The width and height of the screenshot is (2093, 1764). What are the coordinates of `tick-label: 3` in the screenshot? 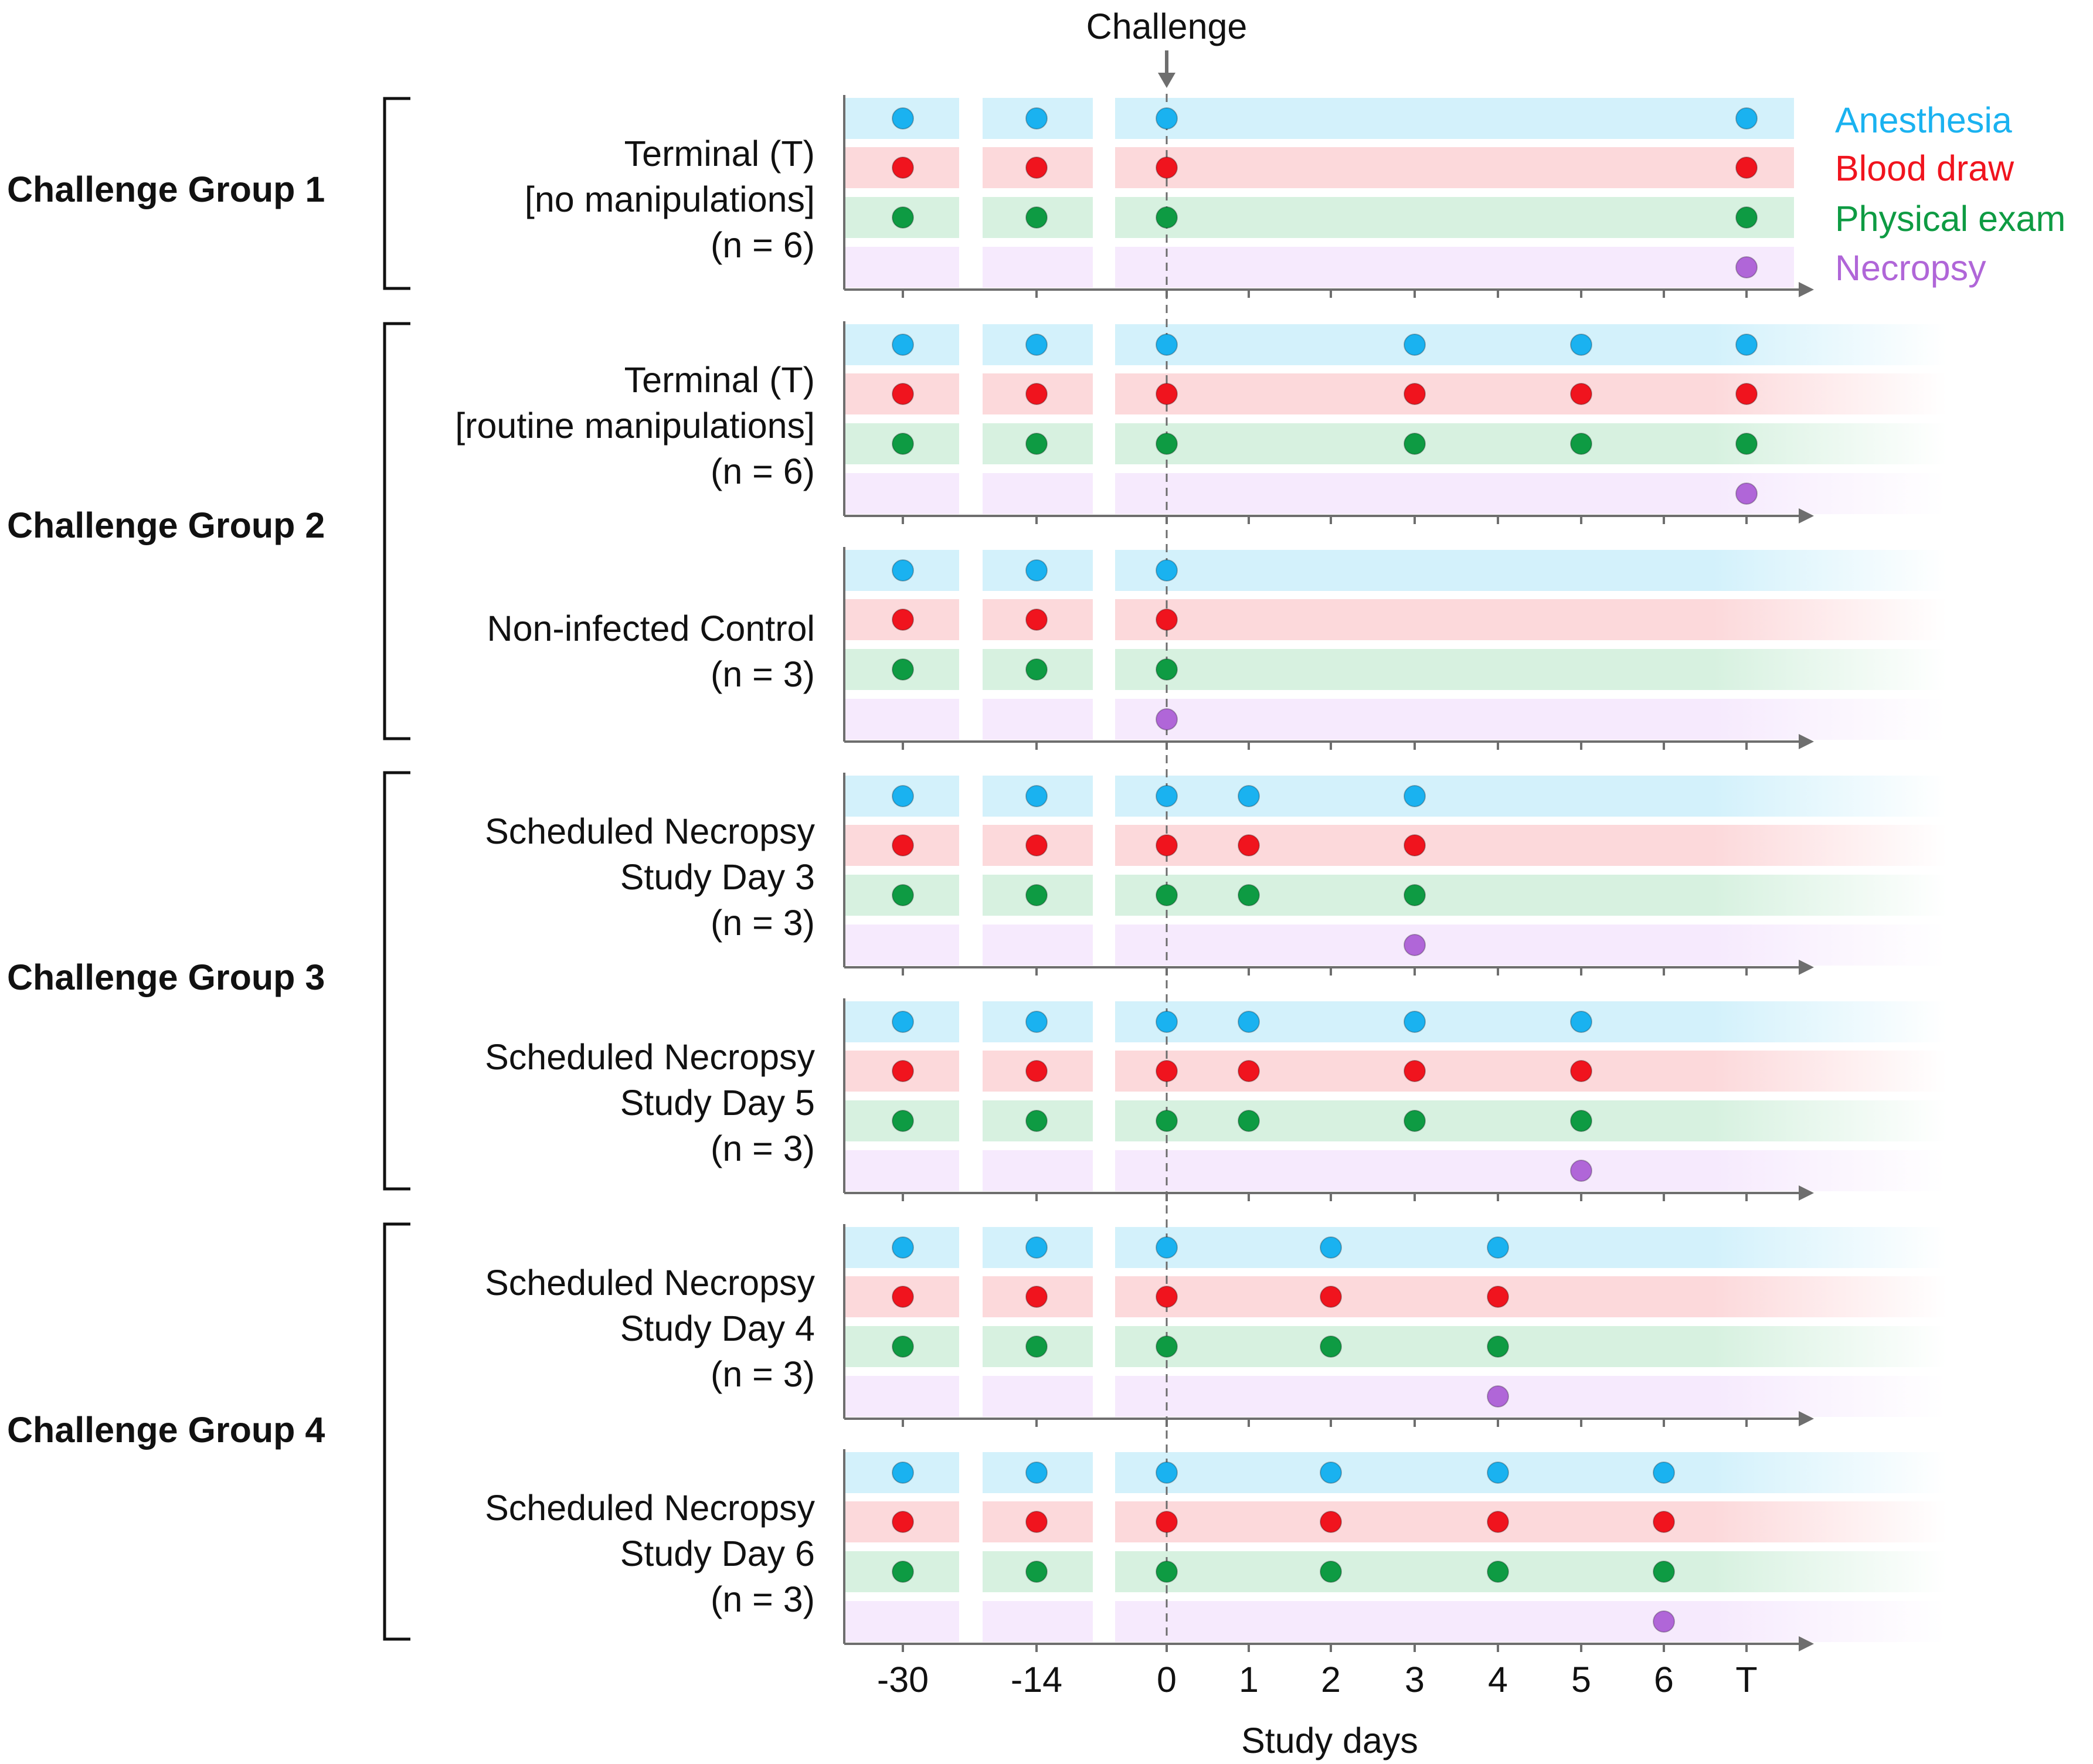 It's located at (1415, 1680).